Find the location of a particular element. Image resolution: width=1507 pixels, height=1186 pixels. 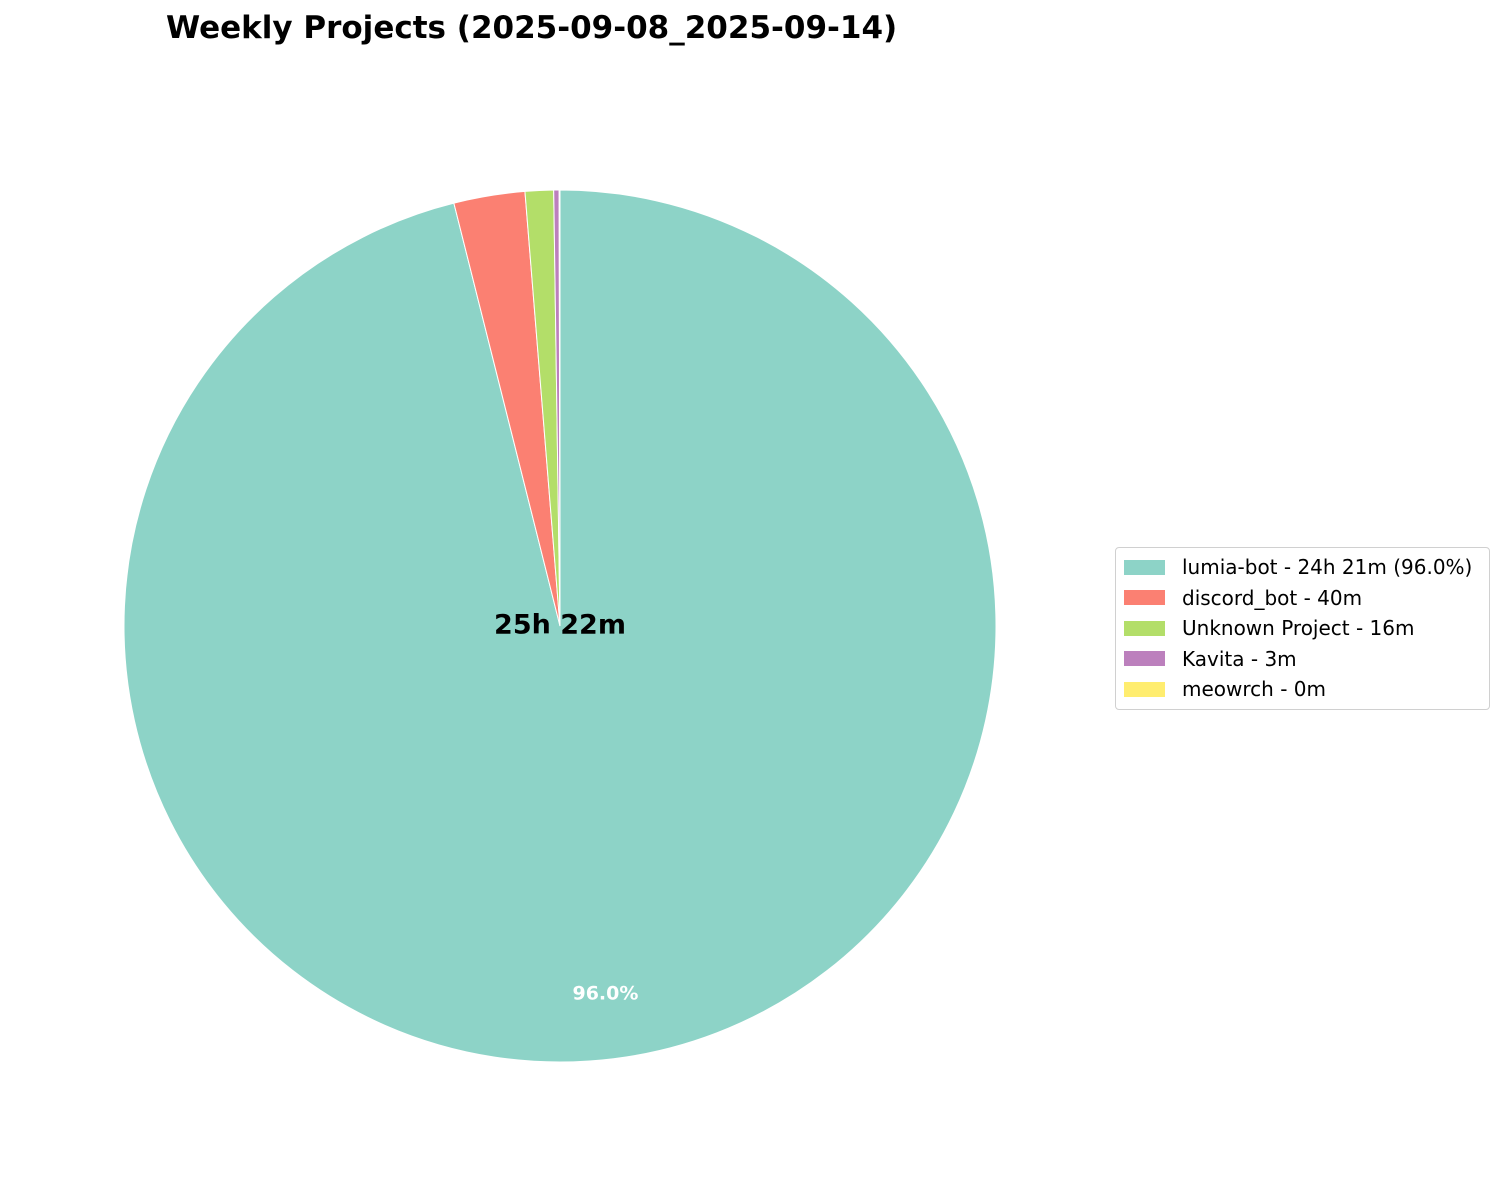

legend-item: Unknown Project - 16m is located at coordinates (1302, 628).